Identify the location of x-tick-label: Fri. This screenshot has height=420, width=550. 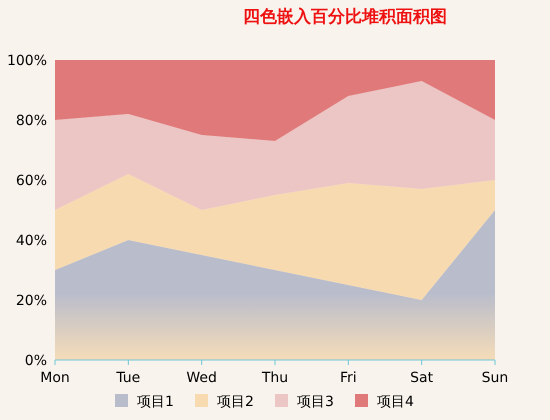
(348, 378).